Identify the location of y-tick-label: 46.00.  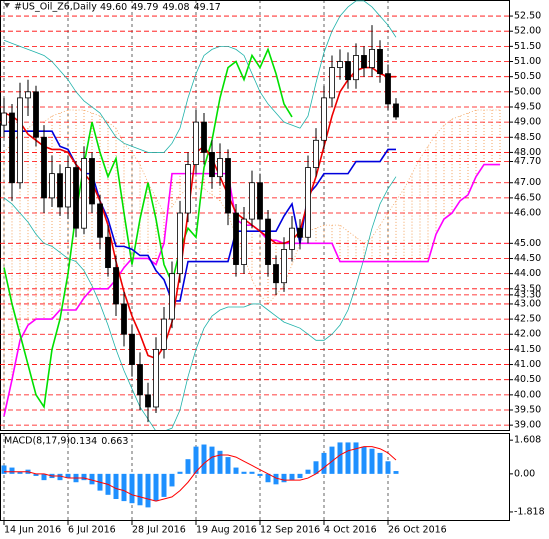
(527, 213).